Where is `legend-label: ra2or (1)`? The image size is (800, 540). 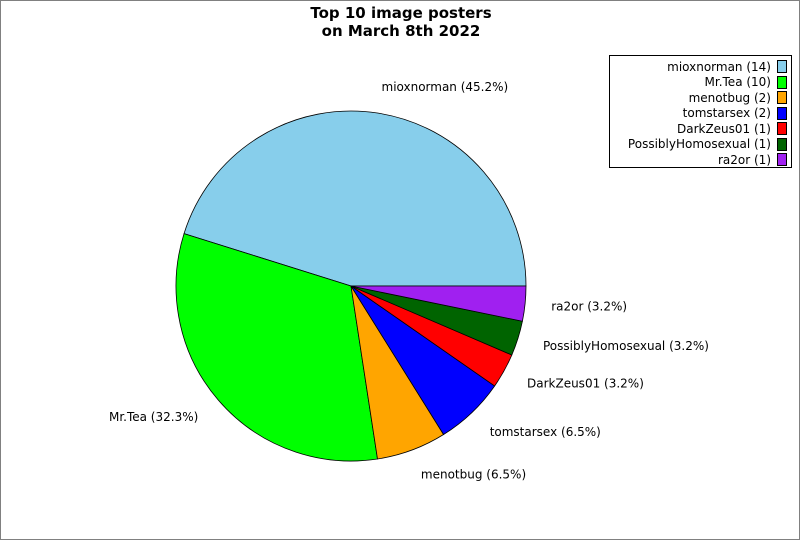 legend-label: ra2or (1) is located at coordinates (744, 159).